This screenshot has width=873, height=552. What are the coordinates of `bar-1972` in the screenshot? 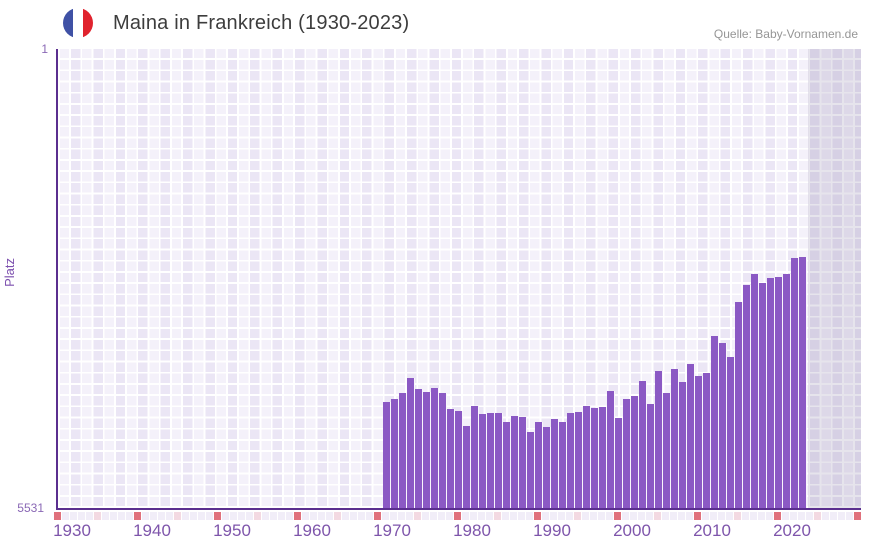 It's located at (395, 453).